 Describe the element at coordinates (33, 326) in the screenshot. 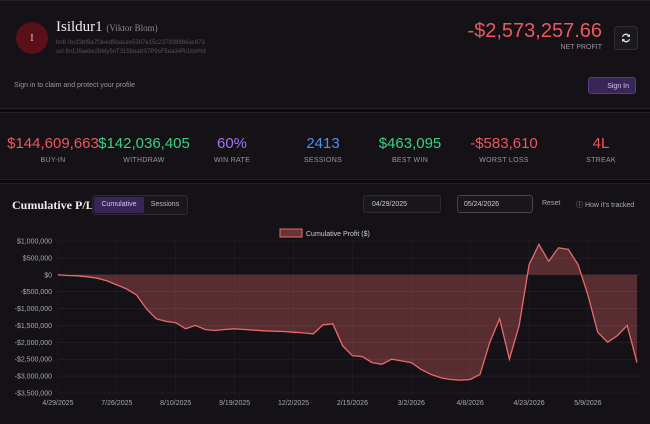

I see `y-tick-label: -$1,500,000` at that location.